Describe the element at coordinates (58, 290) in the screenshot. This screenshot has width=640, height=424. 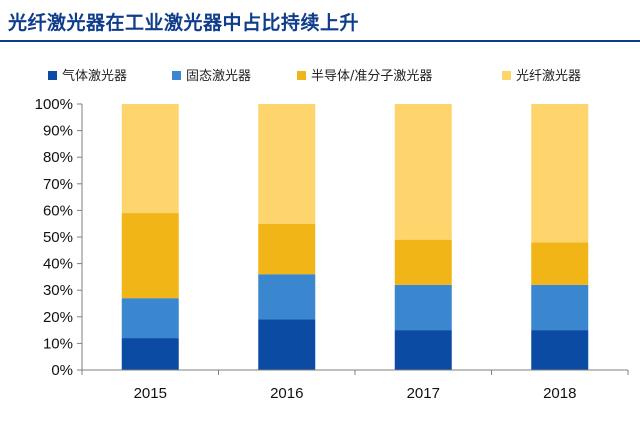
I see `y-tick-label: 30%` at that location.